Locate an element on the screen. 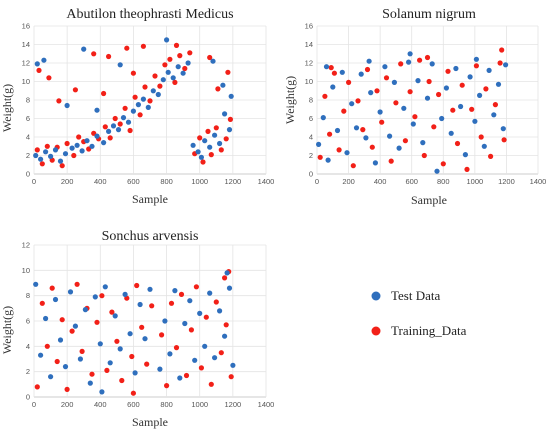 The width and height of the screenshot is (550, 431). y-tick-labels: 0 2 4 6 8 10 12 is located at coordinates (26, 321).